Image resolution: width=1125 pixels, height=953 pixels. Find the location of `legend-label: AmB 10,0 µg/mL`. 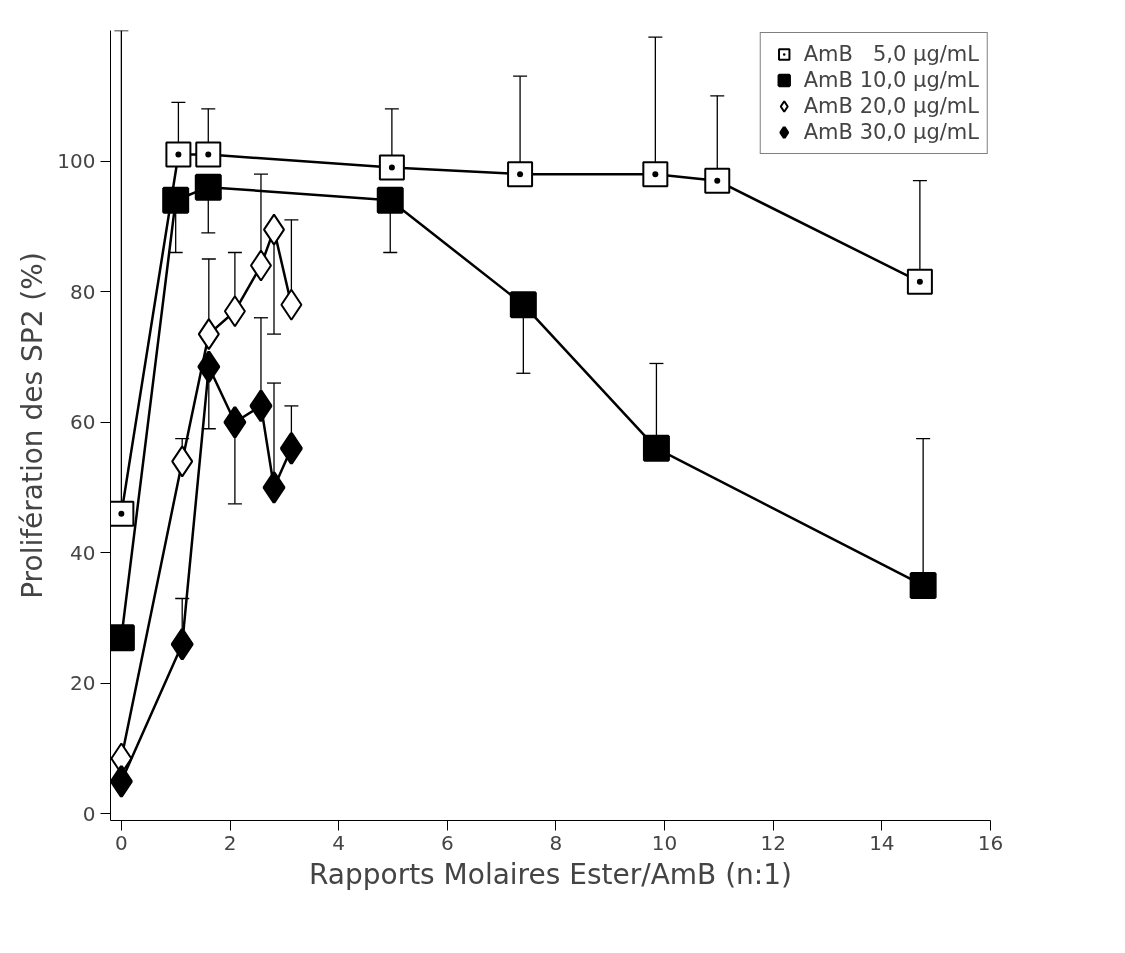

legend-label: AmB 10,0 µg/mL is located at coordinates (891, 80).